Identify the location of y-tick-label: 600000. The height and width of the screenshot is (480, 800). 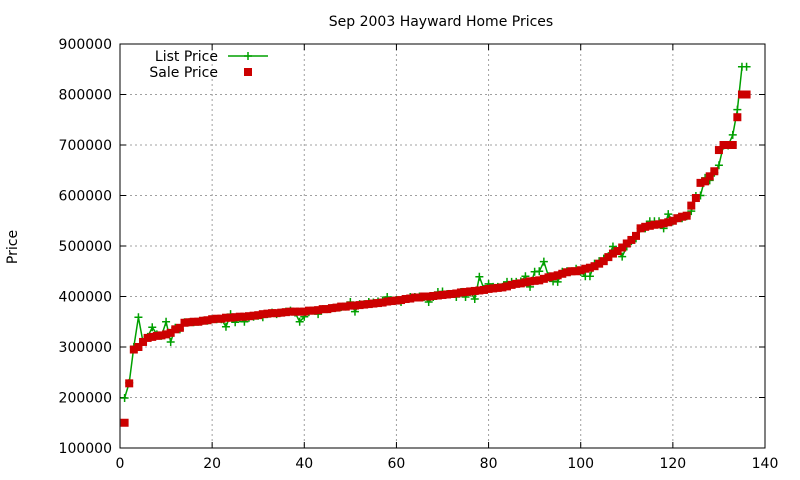
(85, 197).